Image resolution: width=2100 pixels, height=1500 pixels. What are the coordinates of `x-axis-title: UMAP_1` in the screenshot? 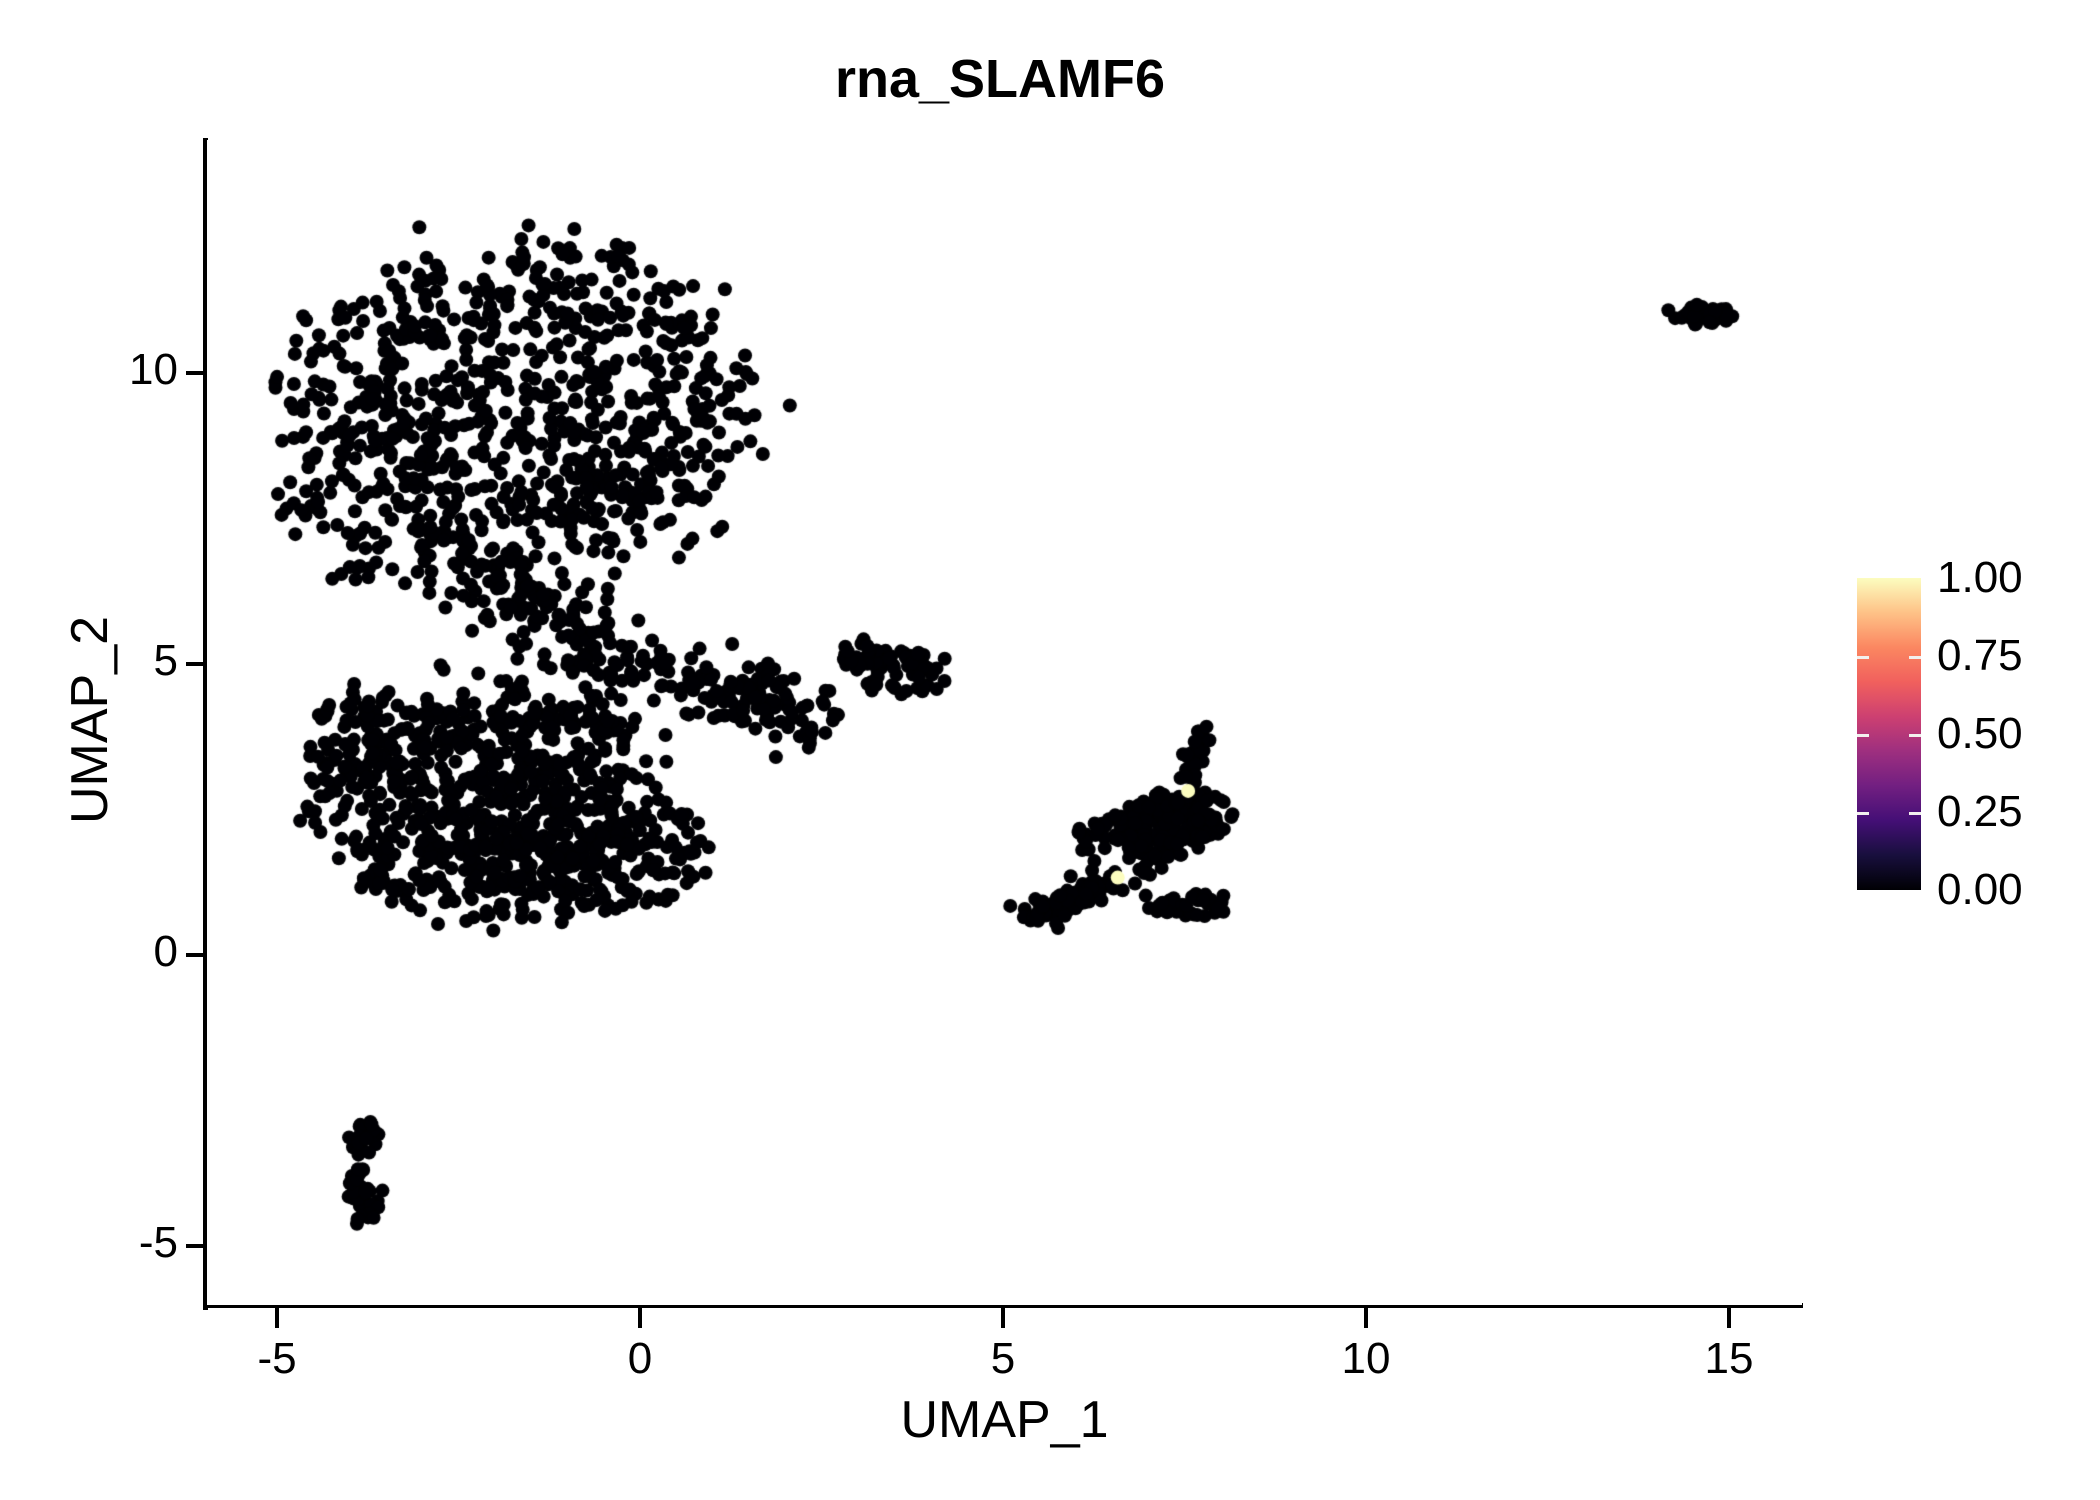 It's located at (1004, 1420).